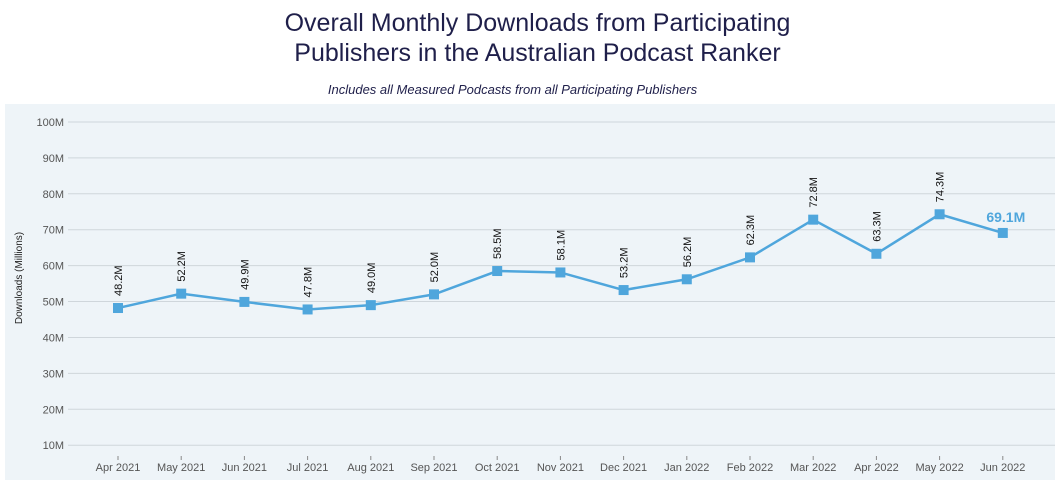  What do you see at coordinates (813, 468) in the screenshot?
I see `x-tick-label: Mar 2022` at bounding box center [813, 468].